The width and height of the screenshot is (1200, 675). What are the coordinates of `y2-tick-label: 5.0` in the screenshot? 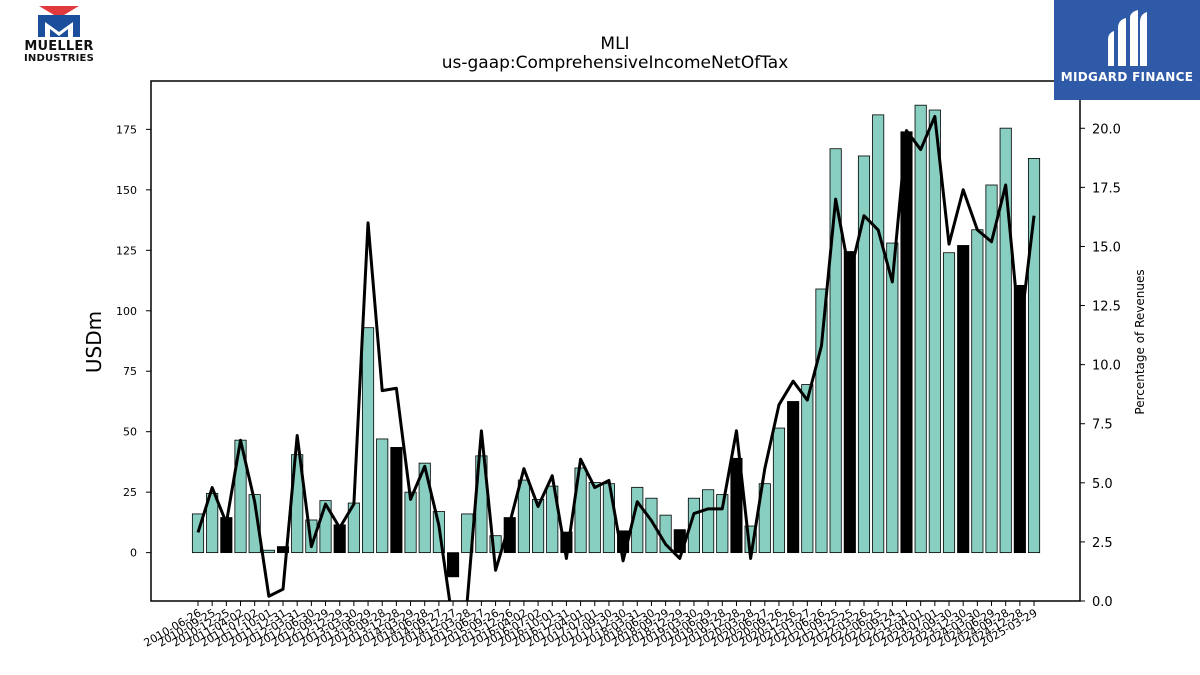 It's located at (1102, 484).